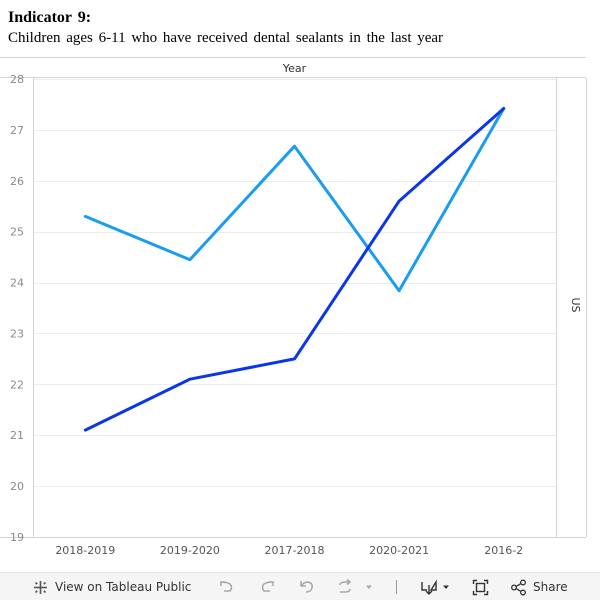 The width and height of the screenshot is (600, 600). I want to click on row-header-label: US, so click(575, 304).